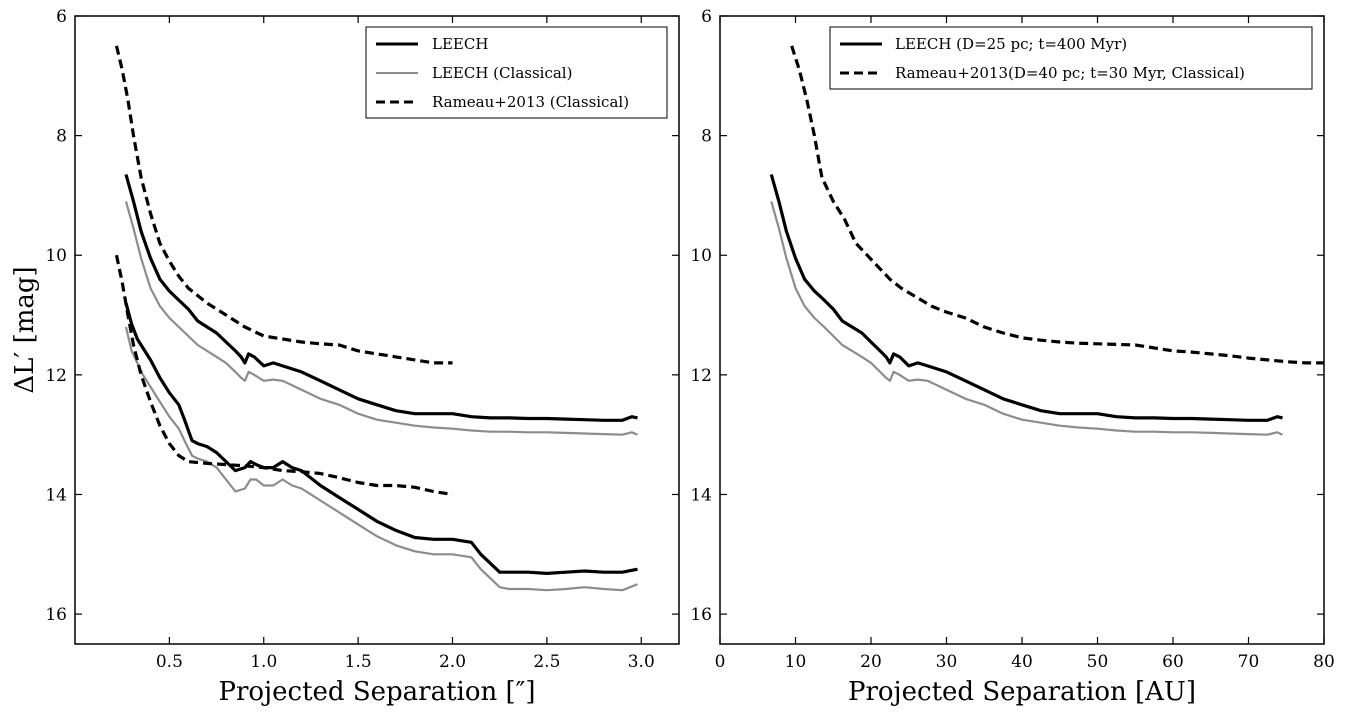 The height and width of the screenshot is (712, 1359). I want to click on left-series-leech-upper, so click(381, 298).